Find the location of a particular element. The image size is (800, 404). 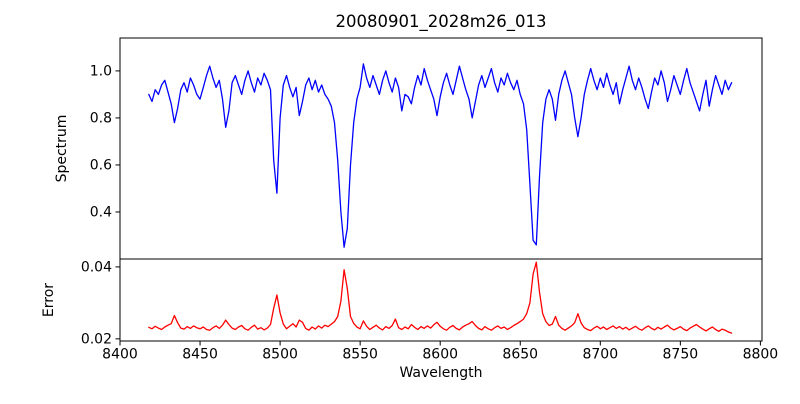

x-tick-label: 8800 is located at coordinates (761, 355).